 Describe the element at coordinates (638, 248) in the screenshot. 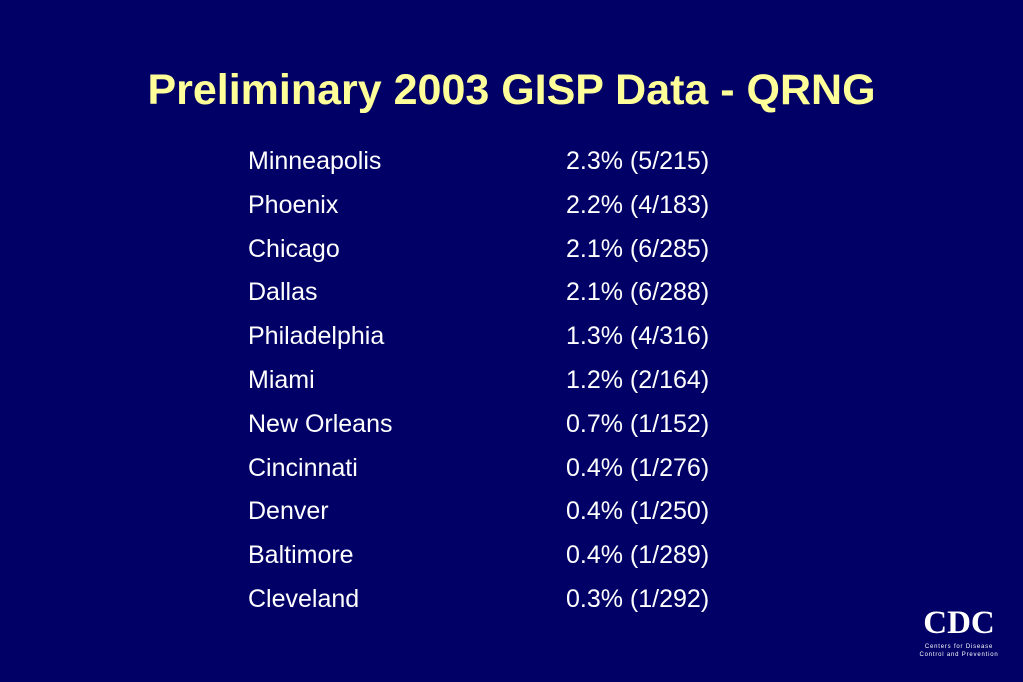

I see `rate-value: 2.1% (6/285)` at that location.